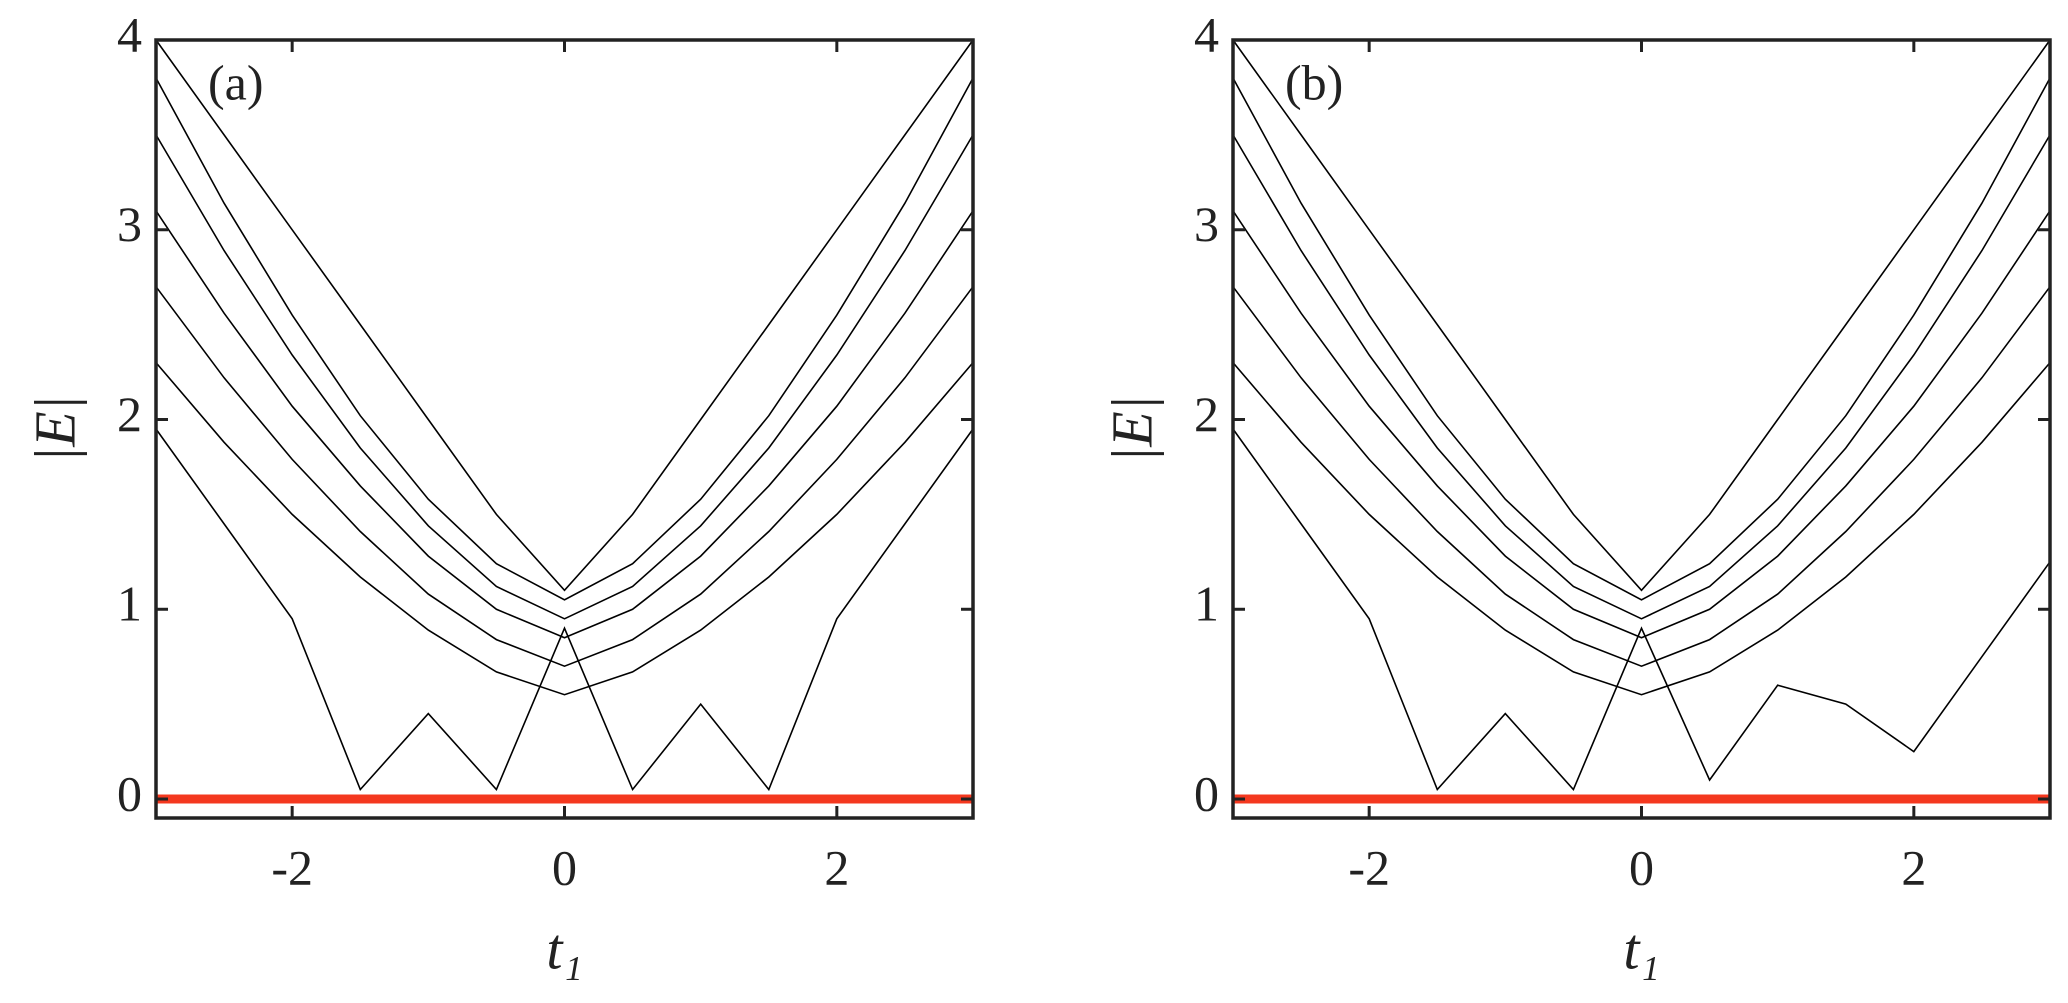 The width and height of the screenshot is (2068, 1003). What do you see at coordinates (236, 82) in the screenshot?
I see `panel-label: (a)` at bounding box center [236, 82].